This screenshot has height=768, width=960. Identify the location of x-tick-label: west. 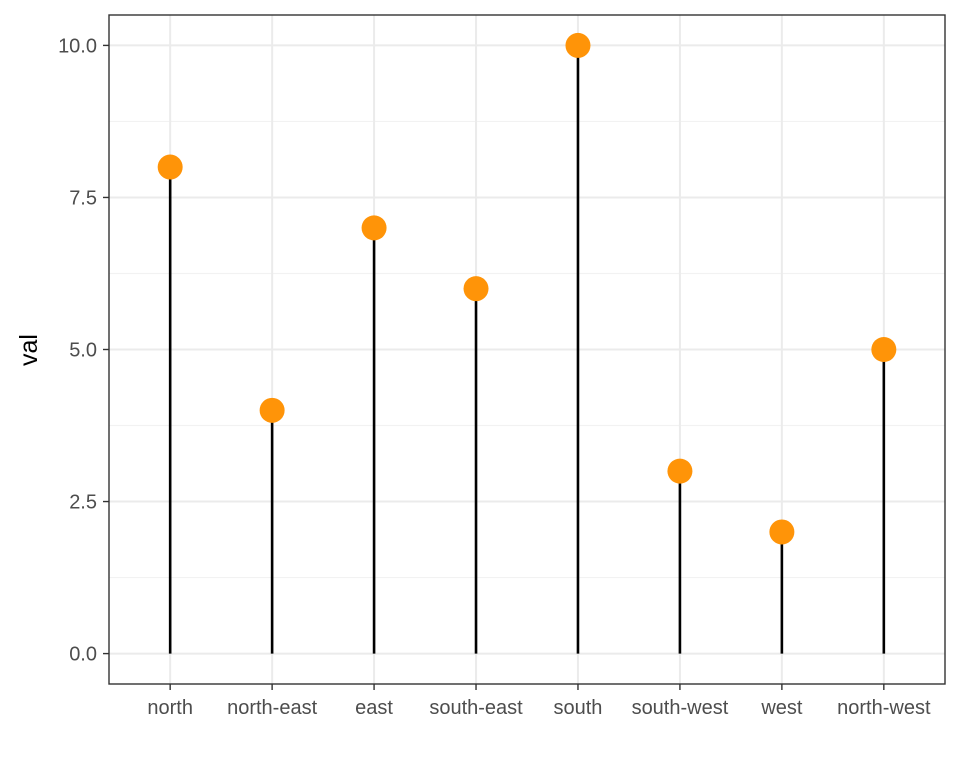
(781, 708).